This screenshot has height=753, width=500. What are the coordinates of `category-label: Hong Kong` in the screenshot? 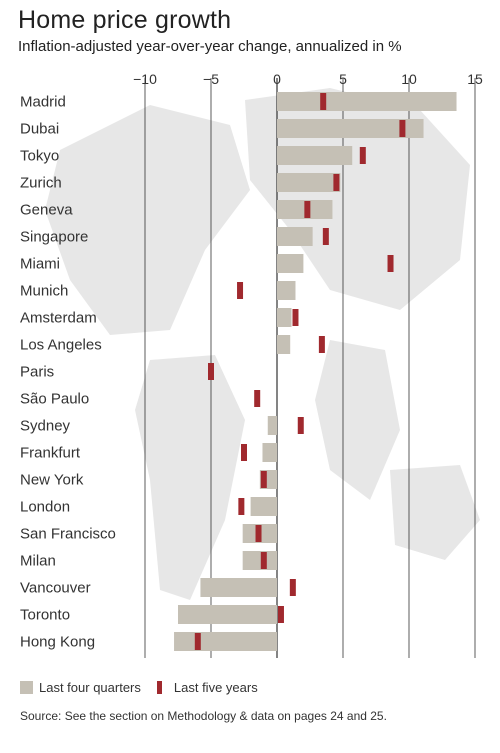 It's located at (57, 642).